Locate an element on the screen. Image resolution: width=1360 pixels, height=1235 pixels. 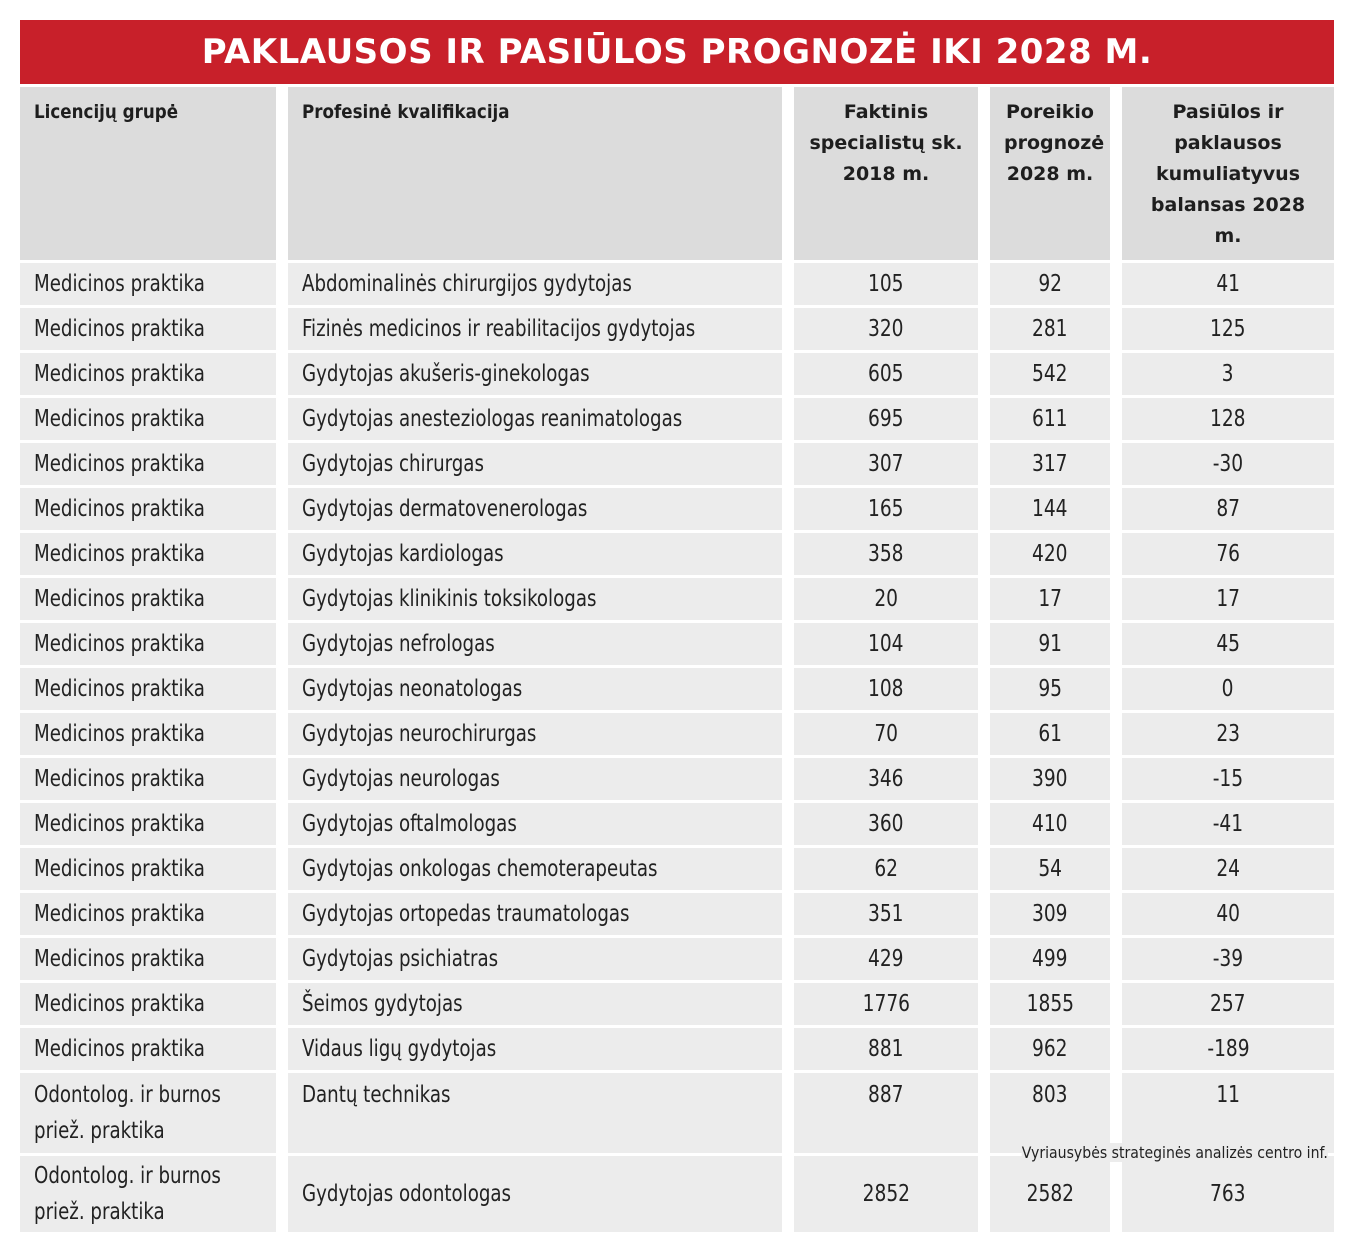
cell-actual: 429 is located at coordinates (886, 959).